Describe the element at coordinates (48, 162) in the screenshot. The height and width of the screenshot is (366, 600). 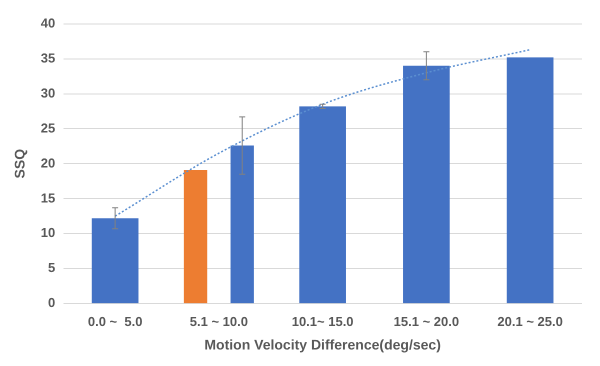
I see `y-tick-label: 20` at that location.